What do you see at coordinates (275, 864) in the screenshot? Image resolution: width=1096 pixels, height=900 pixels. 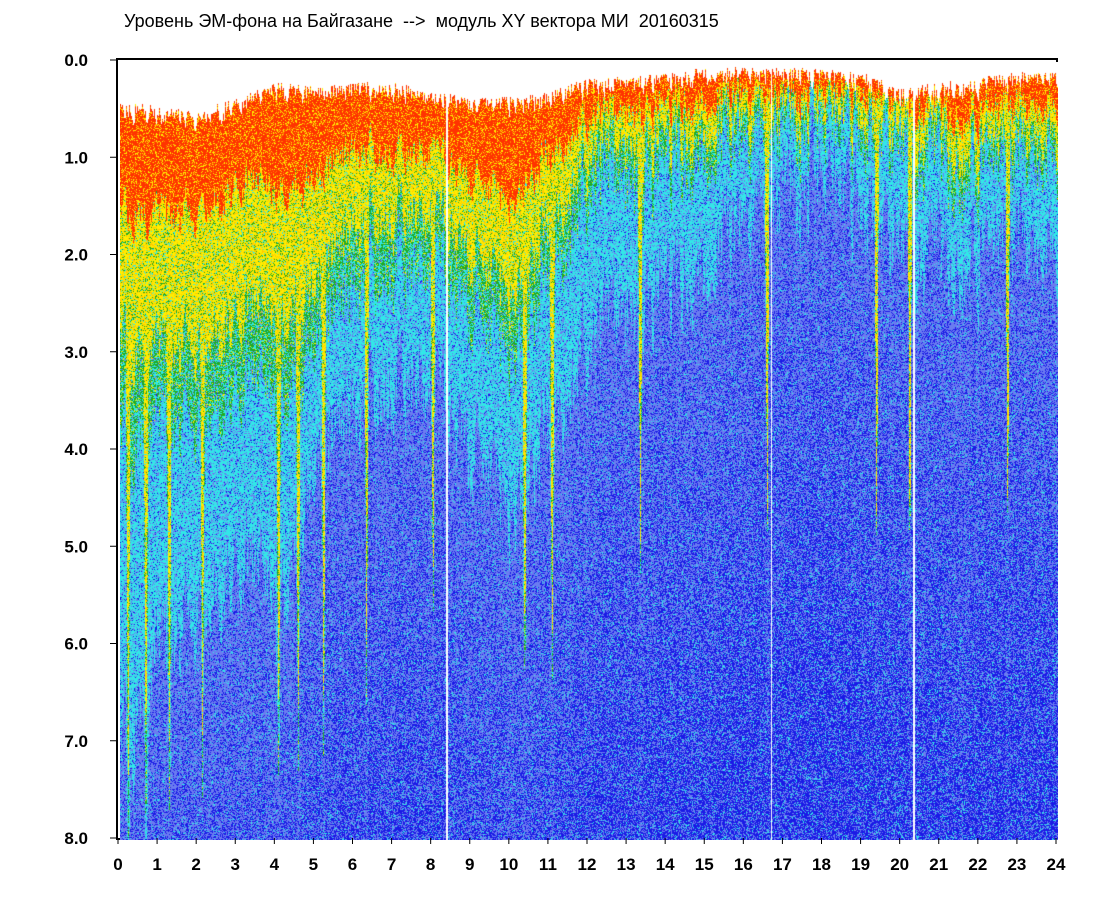 I see `x-tick-label: 4` at bounding box center [275, 864].